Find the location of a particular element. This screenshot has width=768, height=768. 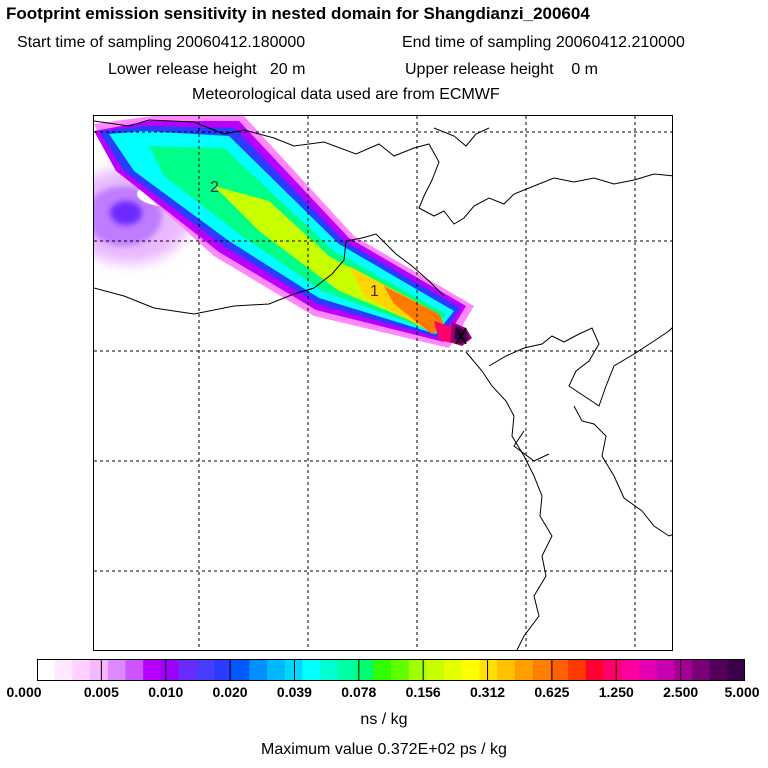

colorbar-frame is located at coordinates (391, 670).